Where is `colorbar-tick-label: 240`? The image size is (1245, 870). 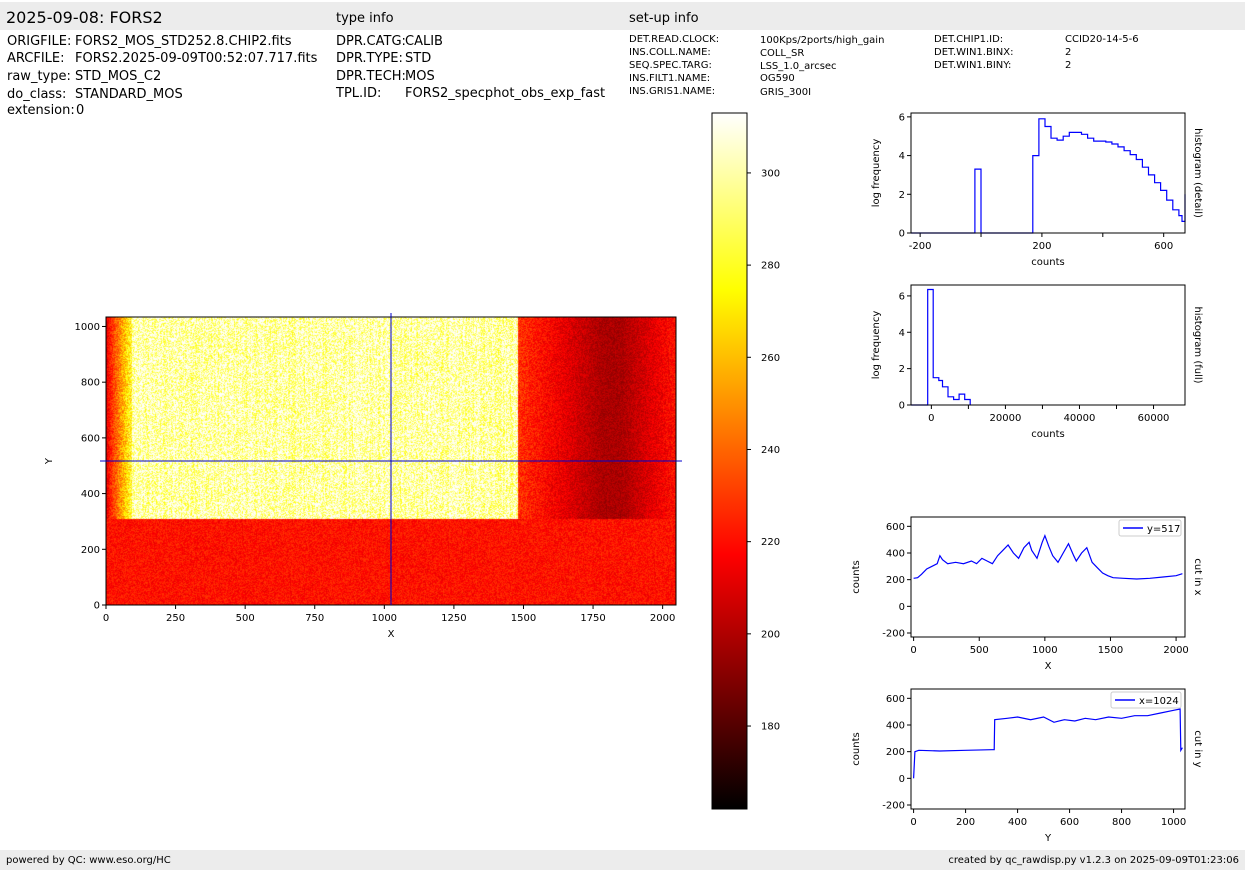 colorbar-tick-label: 240 is located at coordinates (770, 450).